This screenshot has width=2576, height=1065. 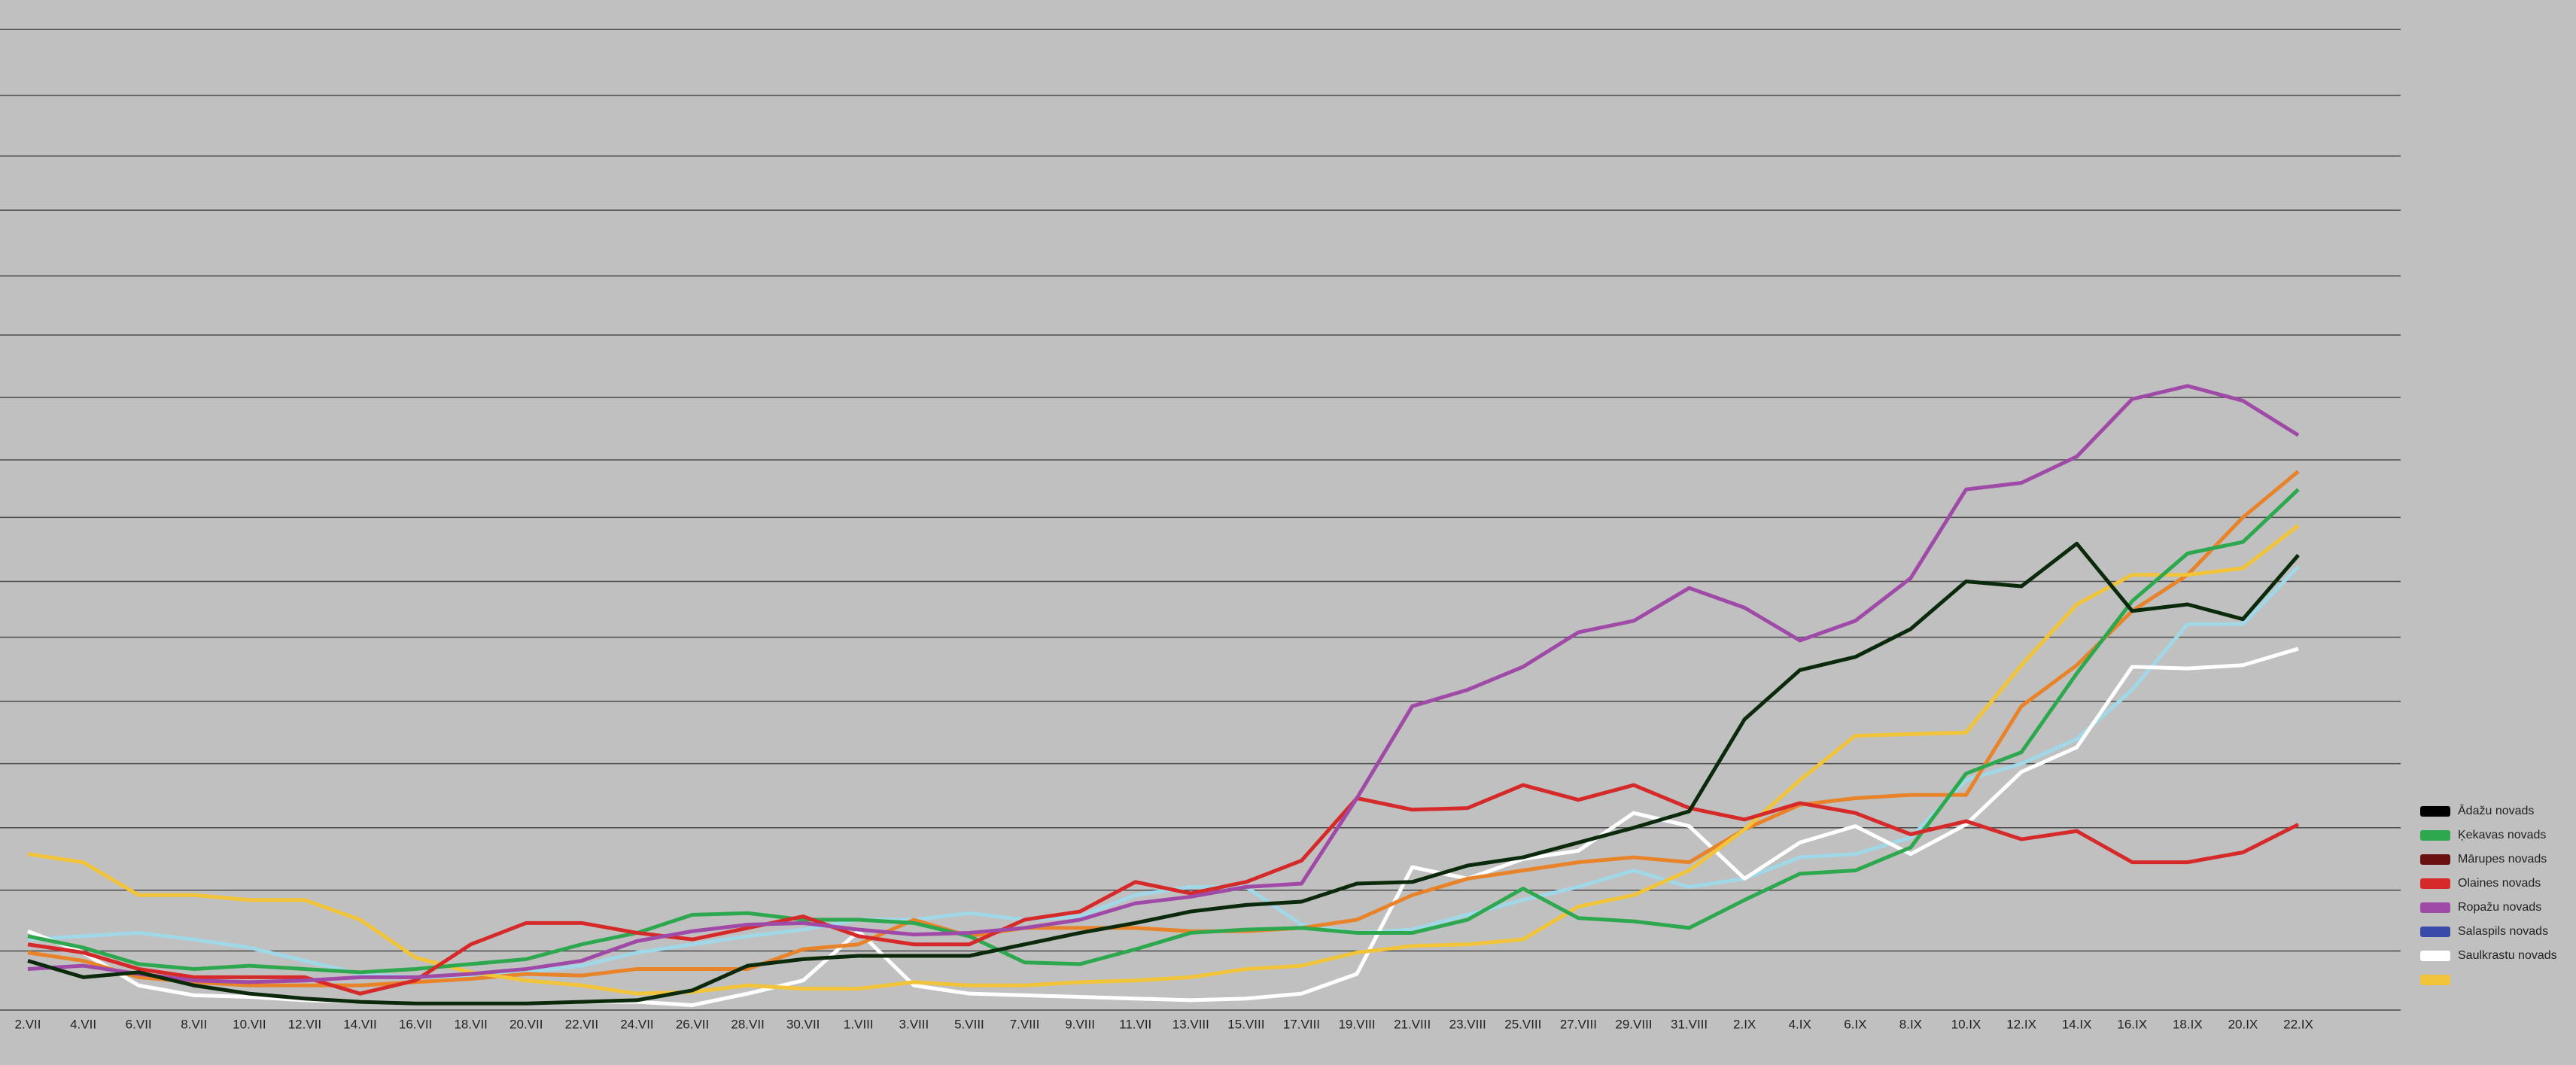 What do you see at coordinates (1301, 1024) in the screenshot?
I see `x-tick-label: 17.VIII` at bounding box center [1301, 1024].